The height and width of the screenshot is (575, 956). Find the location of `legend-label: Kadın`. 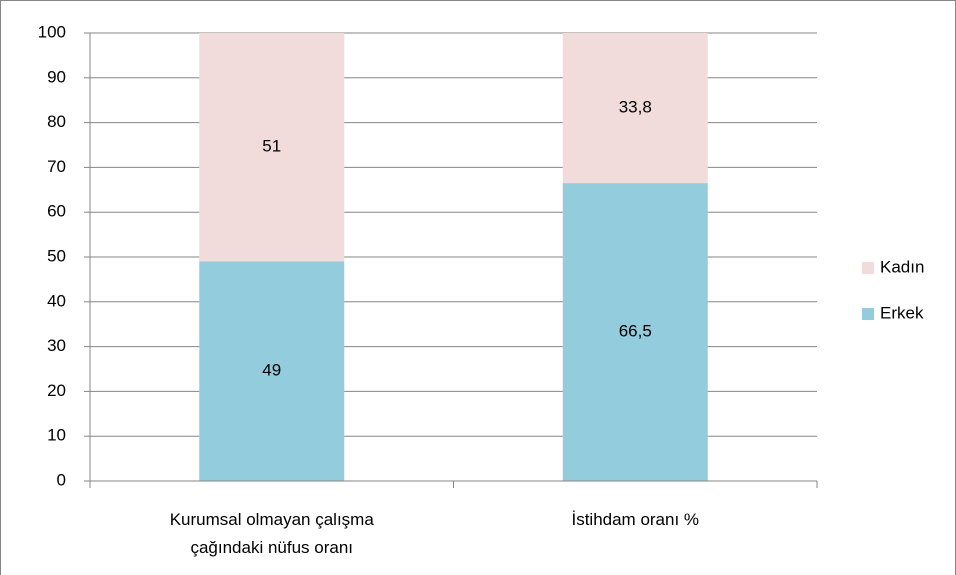

legend-label: Kadın is located at coordinates (902, 266).